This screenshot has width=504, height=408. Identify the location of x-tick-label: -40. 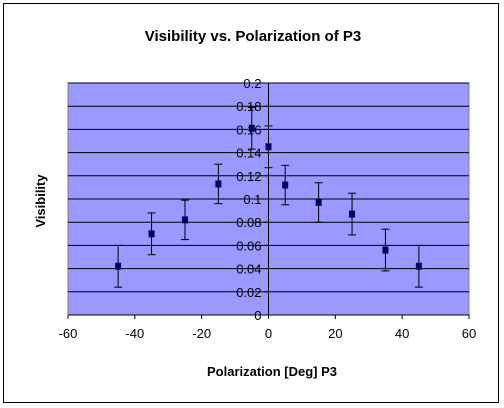
(134, 333).